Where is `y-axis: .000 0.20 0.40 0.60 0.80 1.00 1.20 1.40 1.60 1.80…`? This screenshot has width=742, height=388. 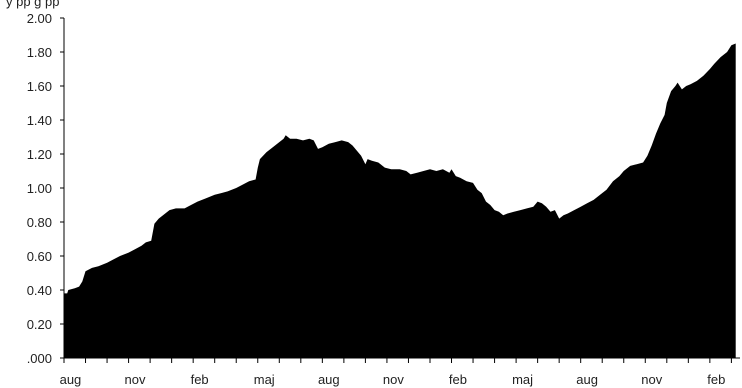 y-axis: .000 0.20 0.40 0.60 0.80 1.00 1.20 1.40 1.60 1.80… is located at coordinates (46, 188).